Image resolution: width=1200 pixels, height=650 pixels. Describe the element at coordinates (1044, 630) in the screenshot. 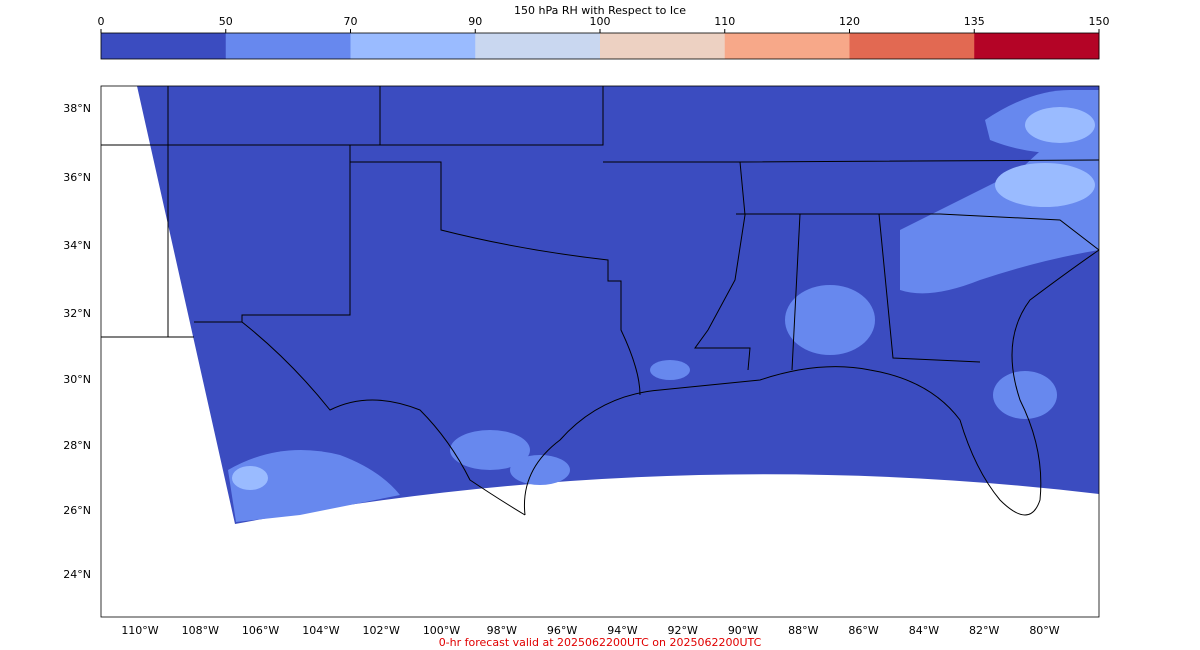

I see `lon-label: 80°W` at that location.